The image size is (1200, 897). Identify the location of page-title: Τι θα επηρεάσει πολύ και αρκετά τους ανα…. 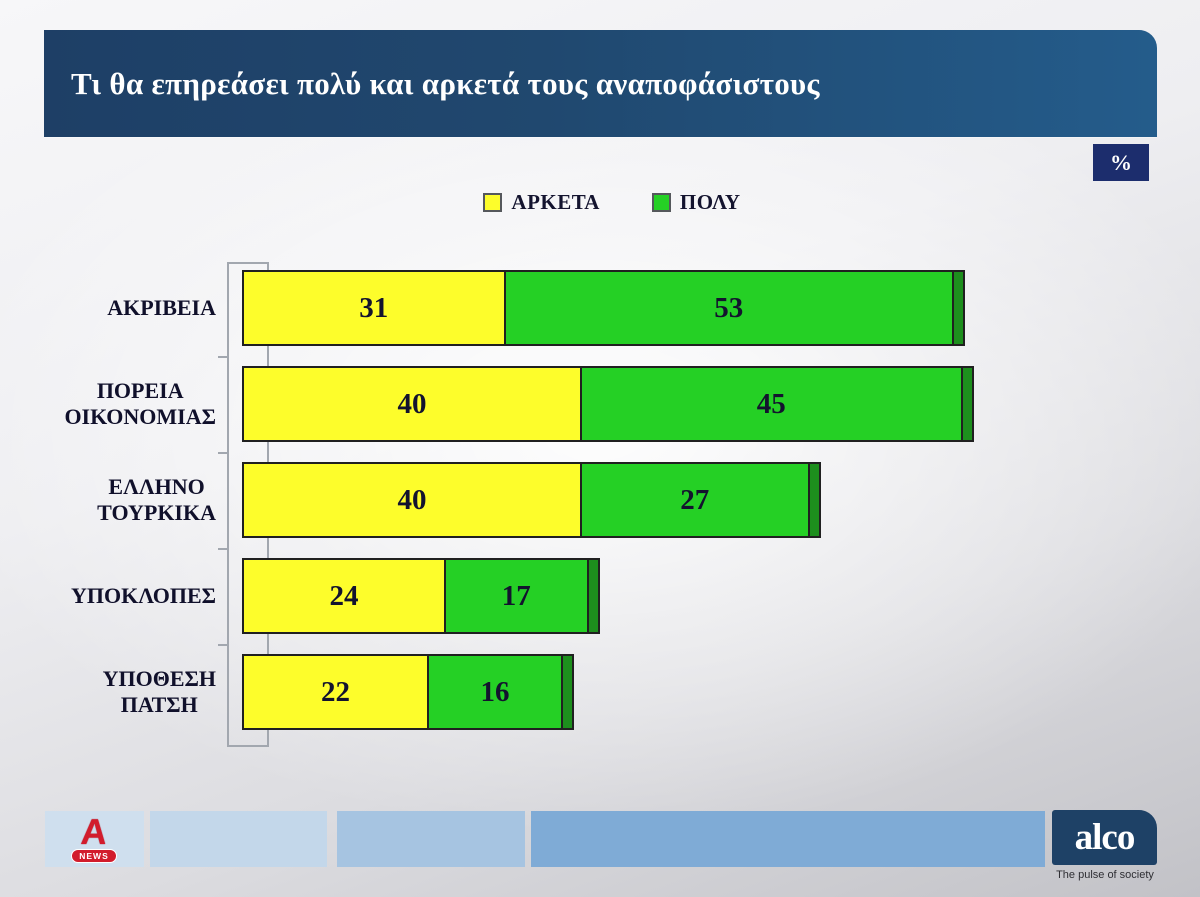
(445, 83).